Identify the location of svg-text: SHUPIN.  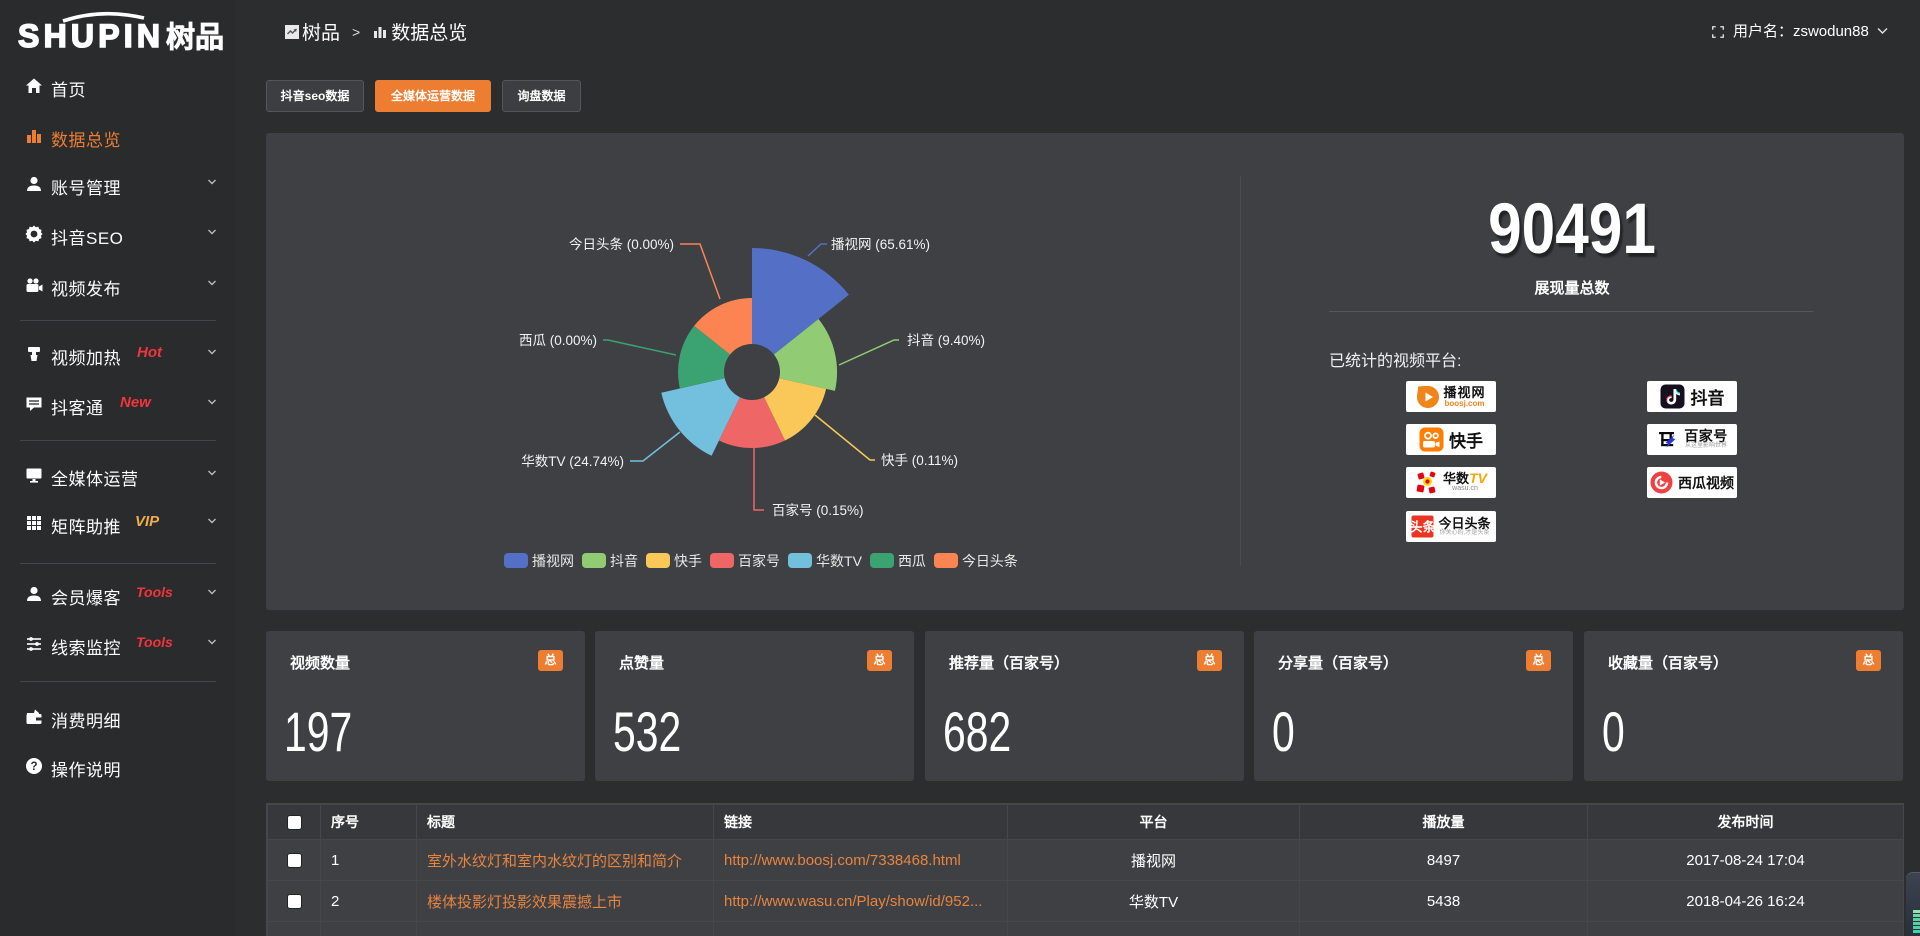
(89, 36).